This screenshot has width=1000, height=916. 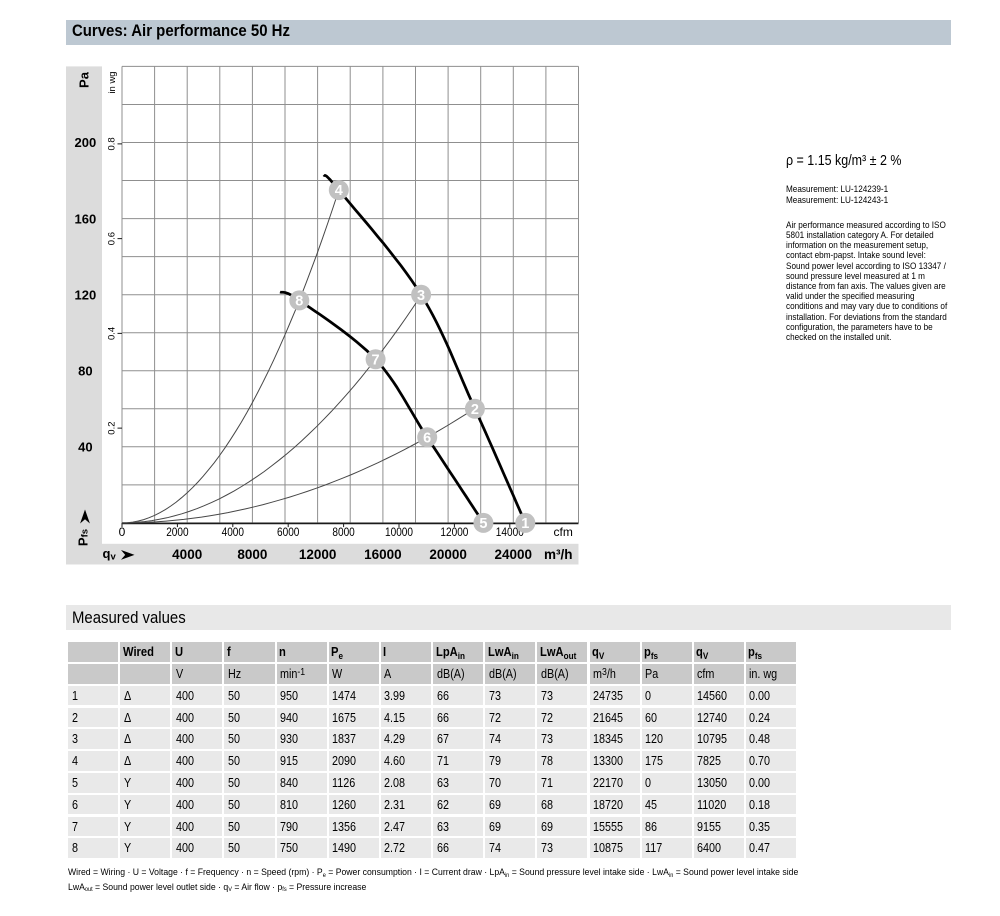 What do you see at coordinates (339, 191) in the screenshot?
I see `svg-text: 4` at bounding box center [339, 191].